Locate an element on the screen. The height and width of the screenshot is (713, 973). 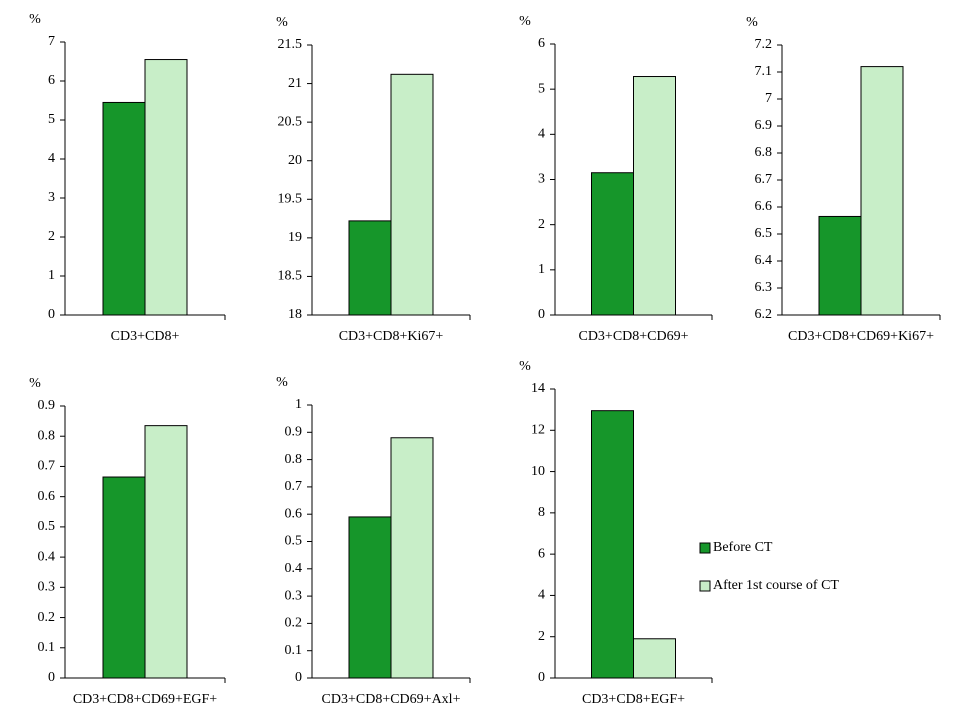
y-tick-label: 7.1 is located at coordinates (764, 71).